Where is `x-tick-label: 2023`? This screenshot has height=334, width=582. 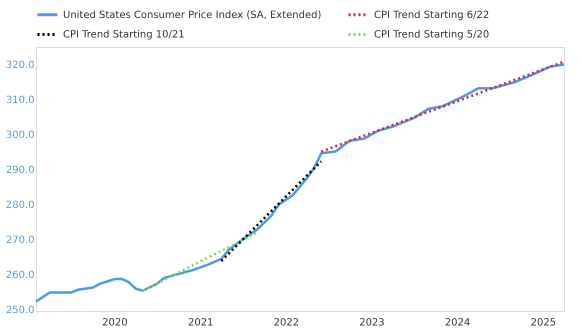 x-tick-label: 2023 is located at coordinates (372, 323).